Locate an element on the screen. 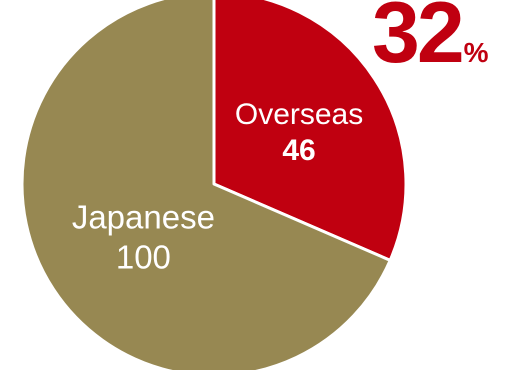 The width and height of the screenshot is (518, 370). slice-value-japanese: 100 is located at coordinates (143, 256).